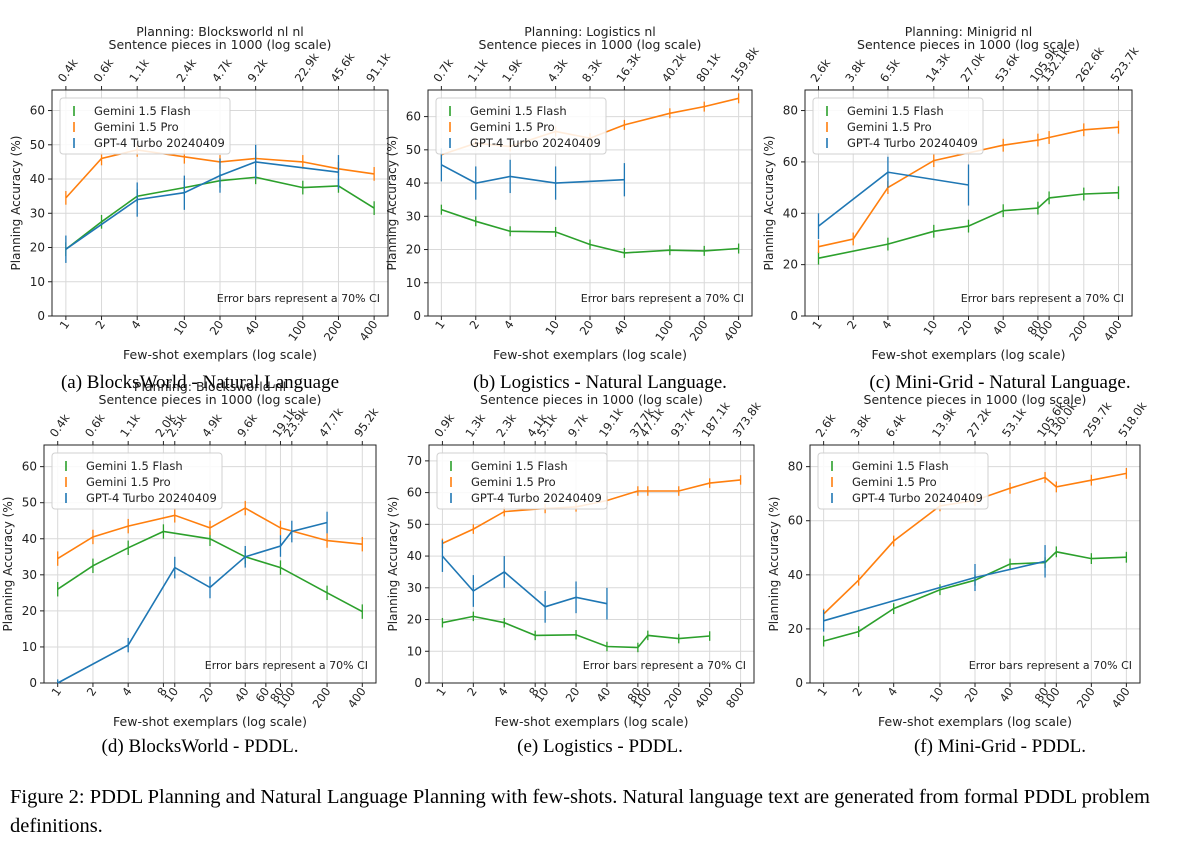 This screenshot has height=849, width=1200. I want to click on chart-b-xtick-label: 20, so click(587, 328).